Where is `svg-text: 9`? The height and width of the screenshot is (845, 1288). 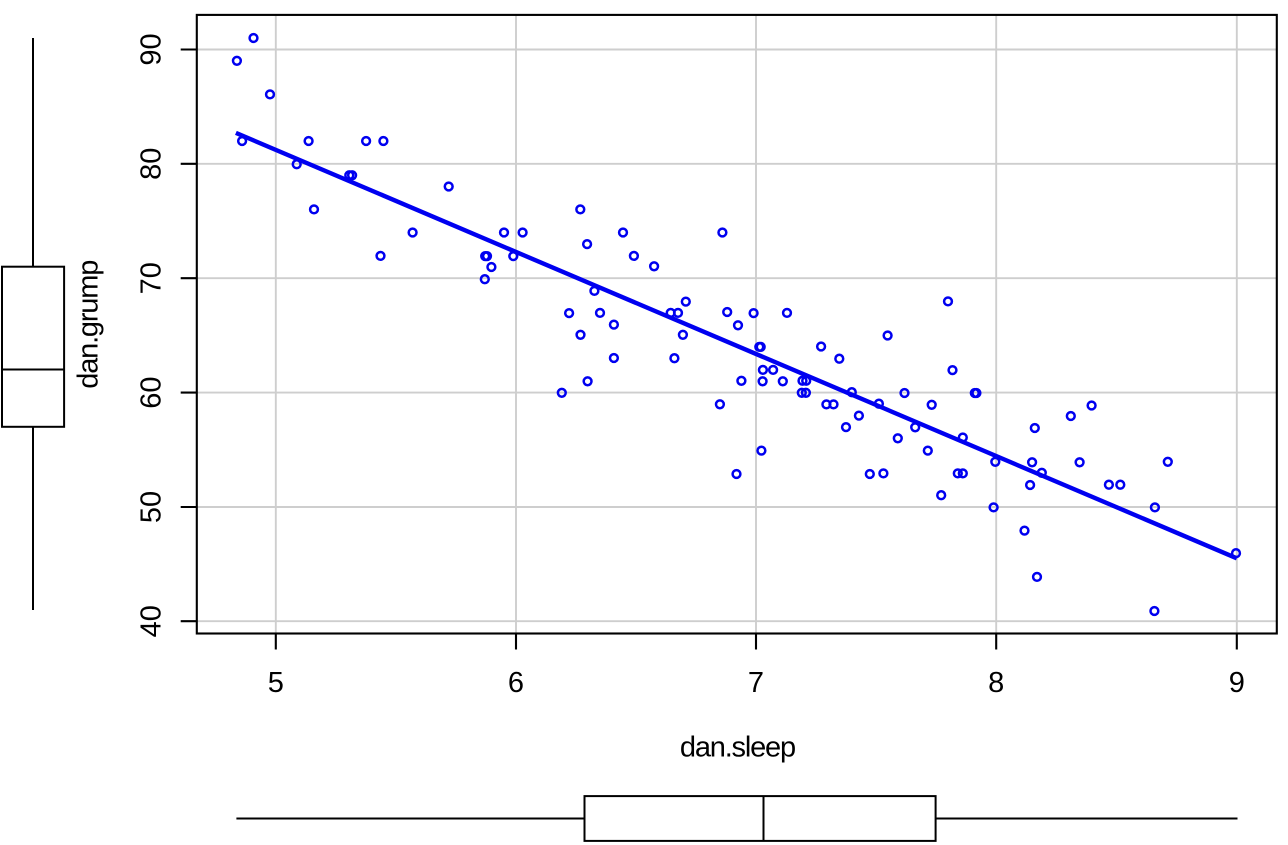
svg-text: 9 is located at coordinates (1237, 683).